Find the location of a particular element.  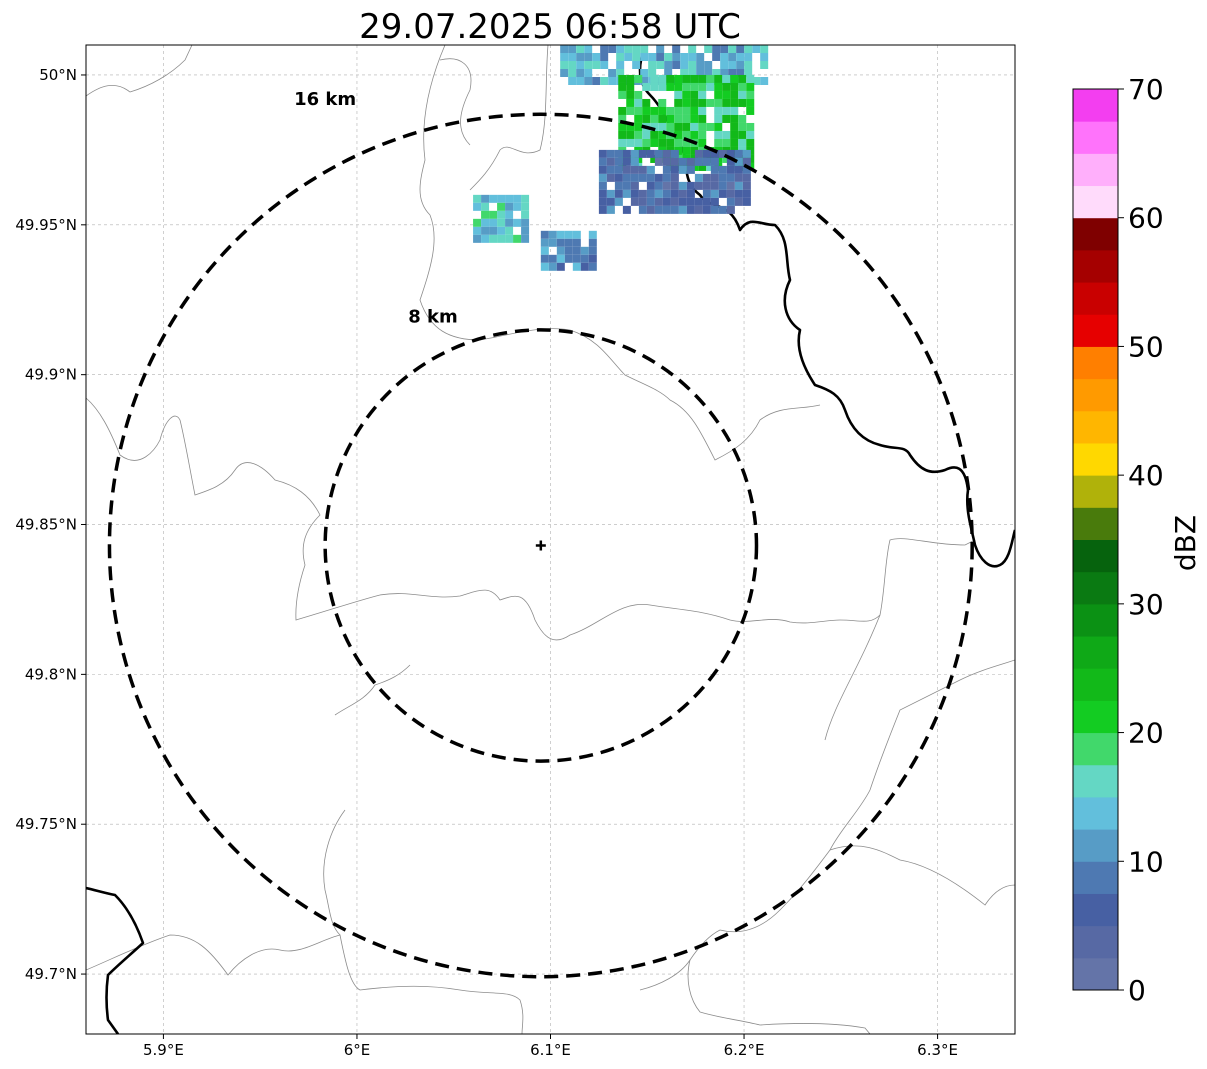

lat-tick-label: 49.85°N is located at coordinates (46, 525).